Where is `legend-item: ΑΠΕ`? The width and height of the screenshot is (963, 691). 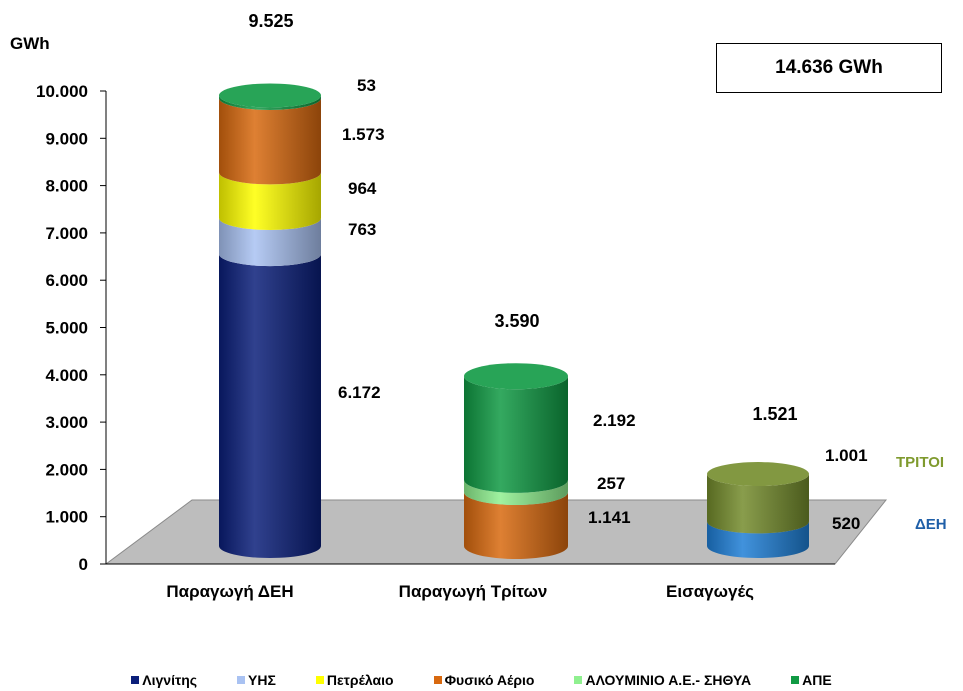 legend-item: ΑΠΕ is located at coordinates (811, 680).